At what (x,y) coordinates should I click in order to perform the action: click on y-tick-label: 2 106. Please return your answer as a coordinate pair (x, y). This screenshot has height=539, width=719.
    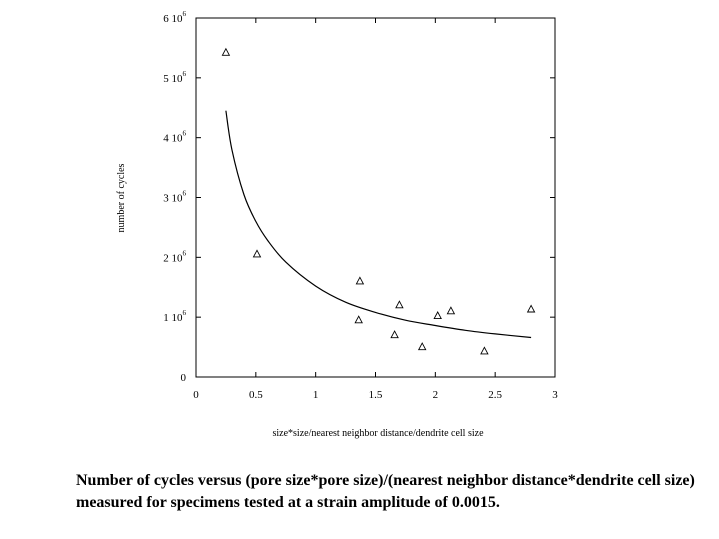
    Looking at the image, I should click on (174, 256).